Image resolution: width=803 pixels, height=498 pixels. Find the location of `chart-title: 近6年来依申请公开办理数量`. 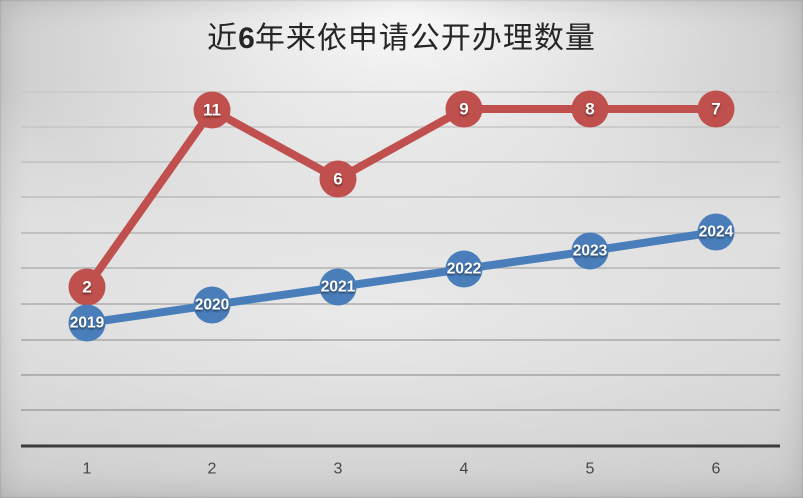

chart-title: 近6年来依申请公开办理数量 is located at coordinates (401, 39).